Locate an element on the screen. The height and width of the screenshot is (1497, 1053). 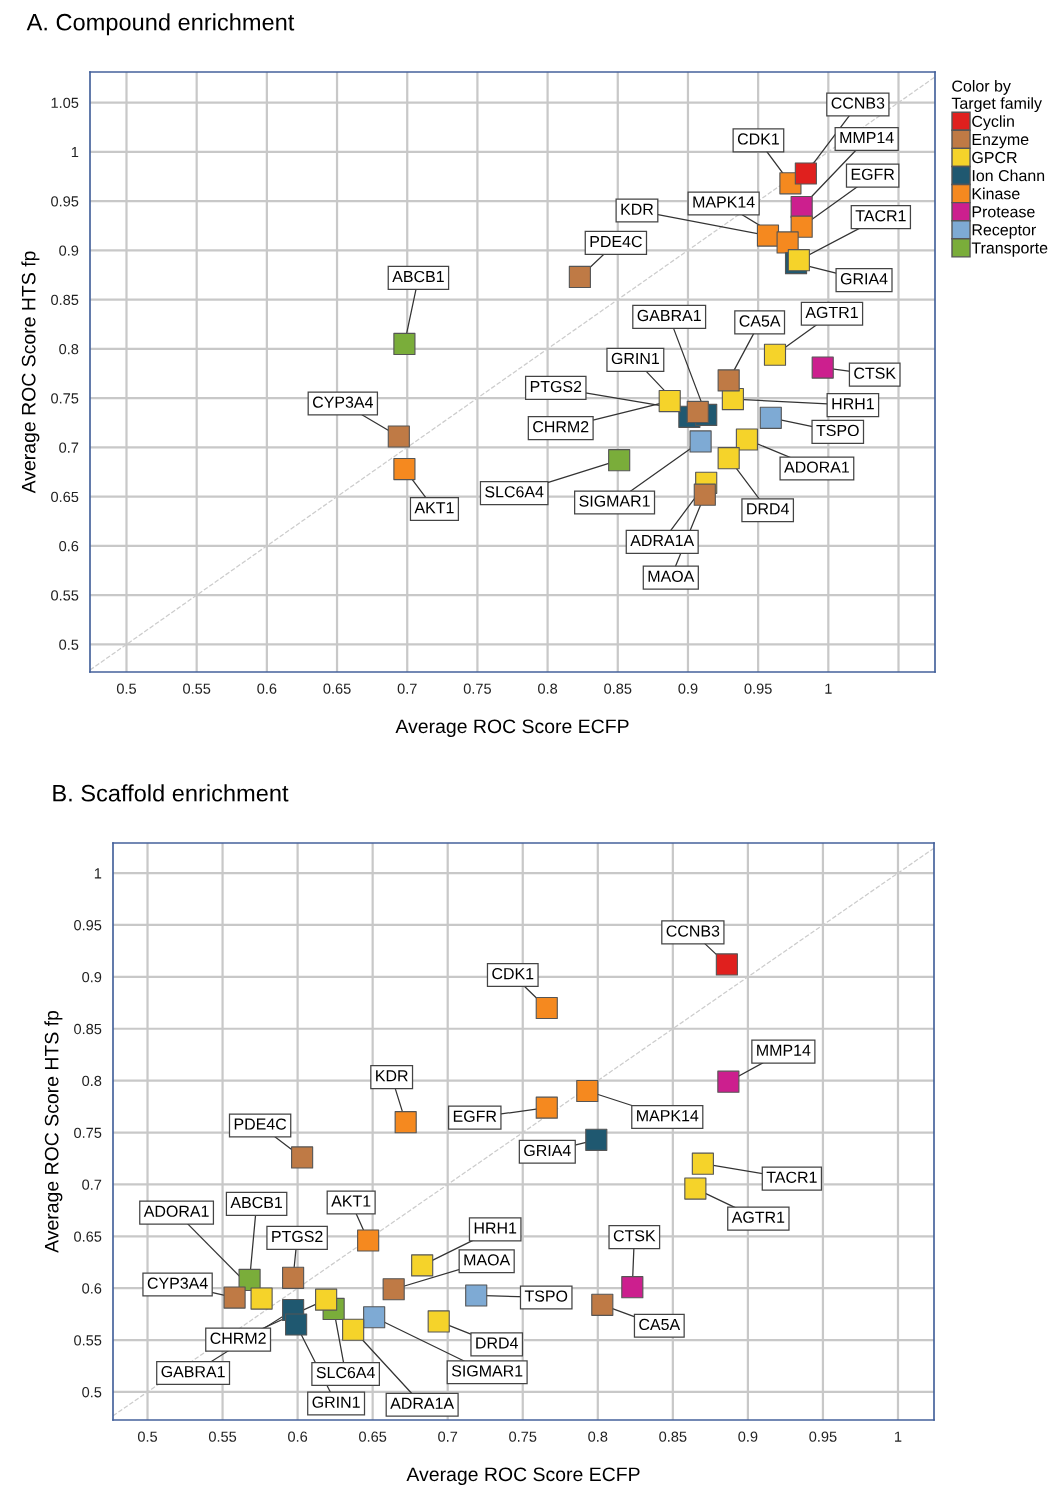
annotation: GRIN1 is located at coordinates (635, 358).